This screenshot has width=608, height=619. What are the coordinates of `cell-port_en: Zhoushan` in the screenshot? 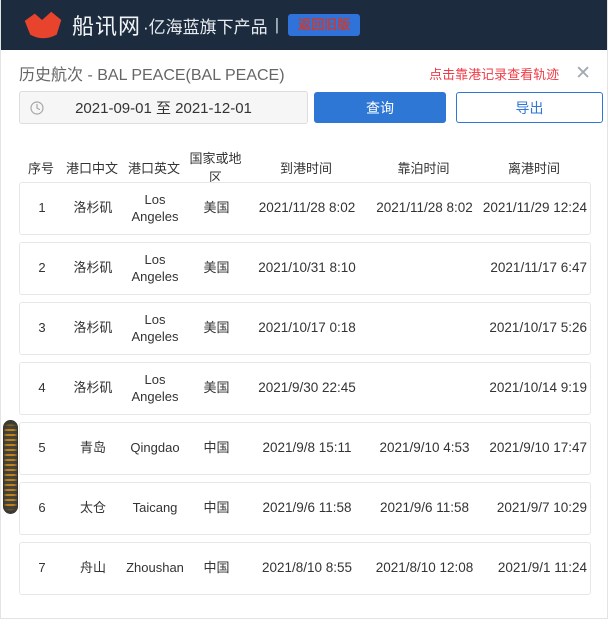 It's located at (155, 568).